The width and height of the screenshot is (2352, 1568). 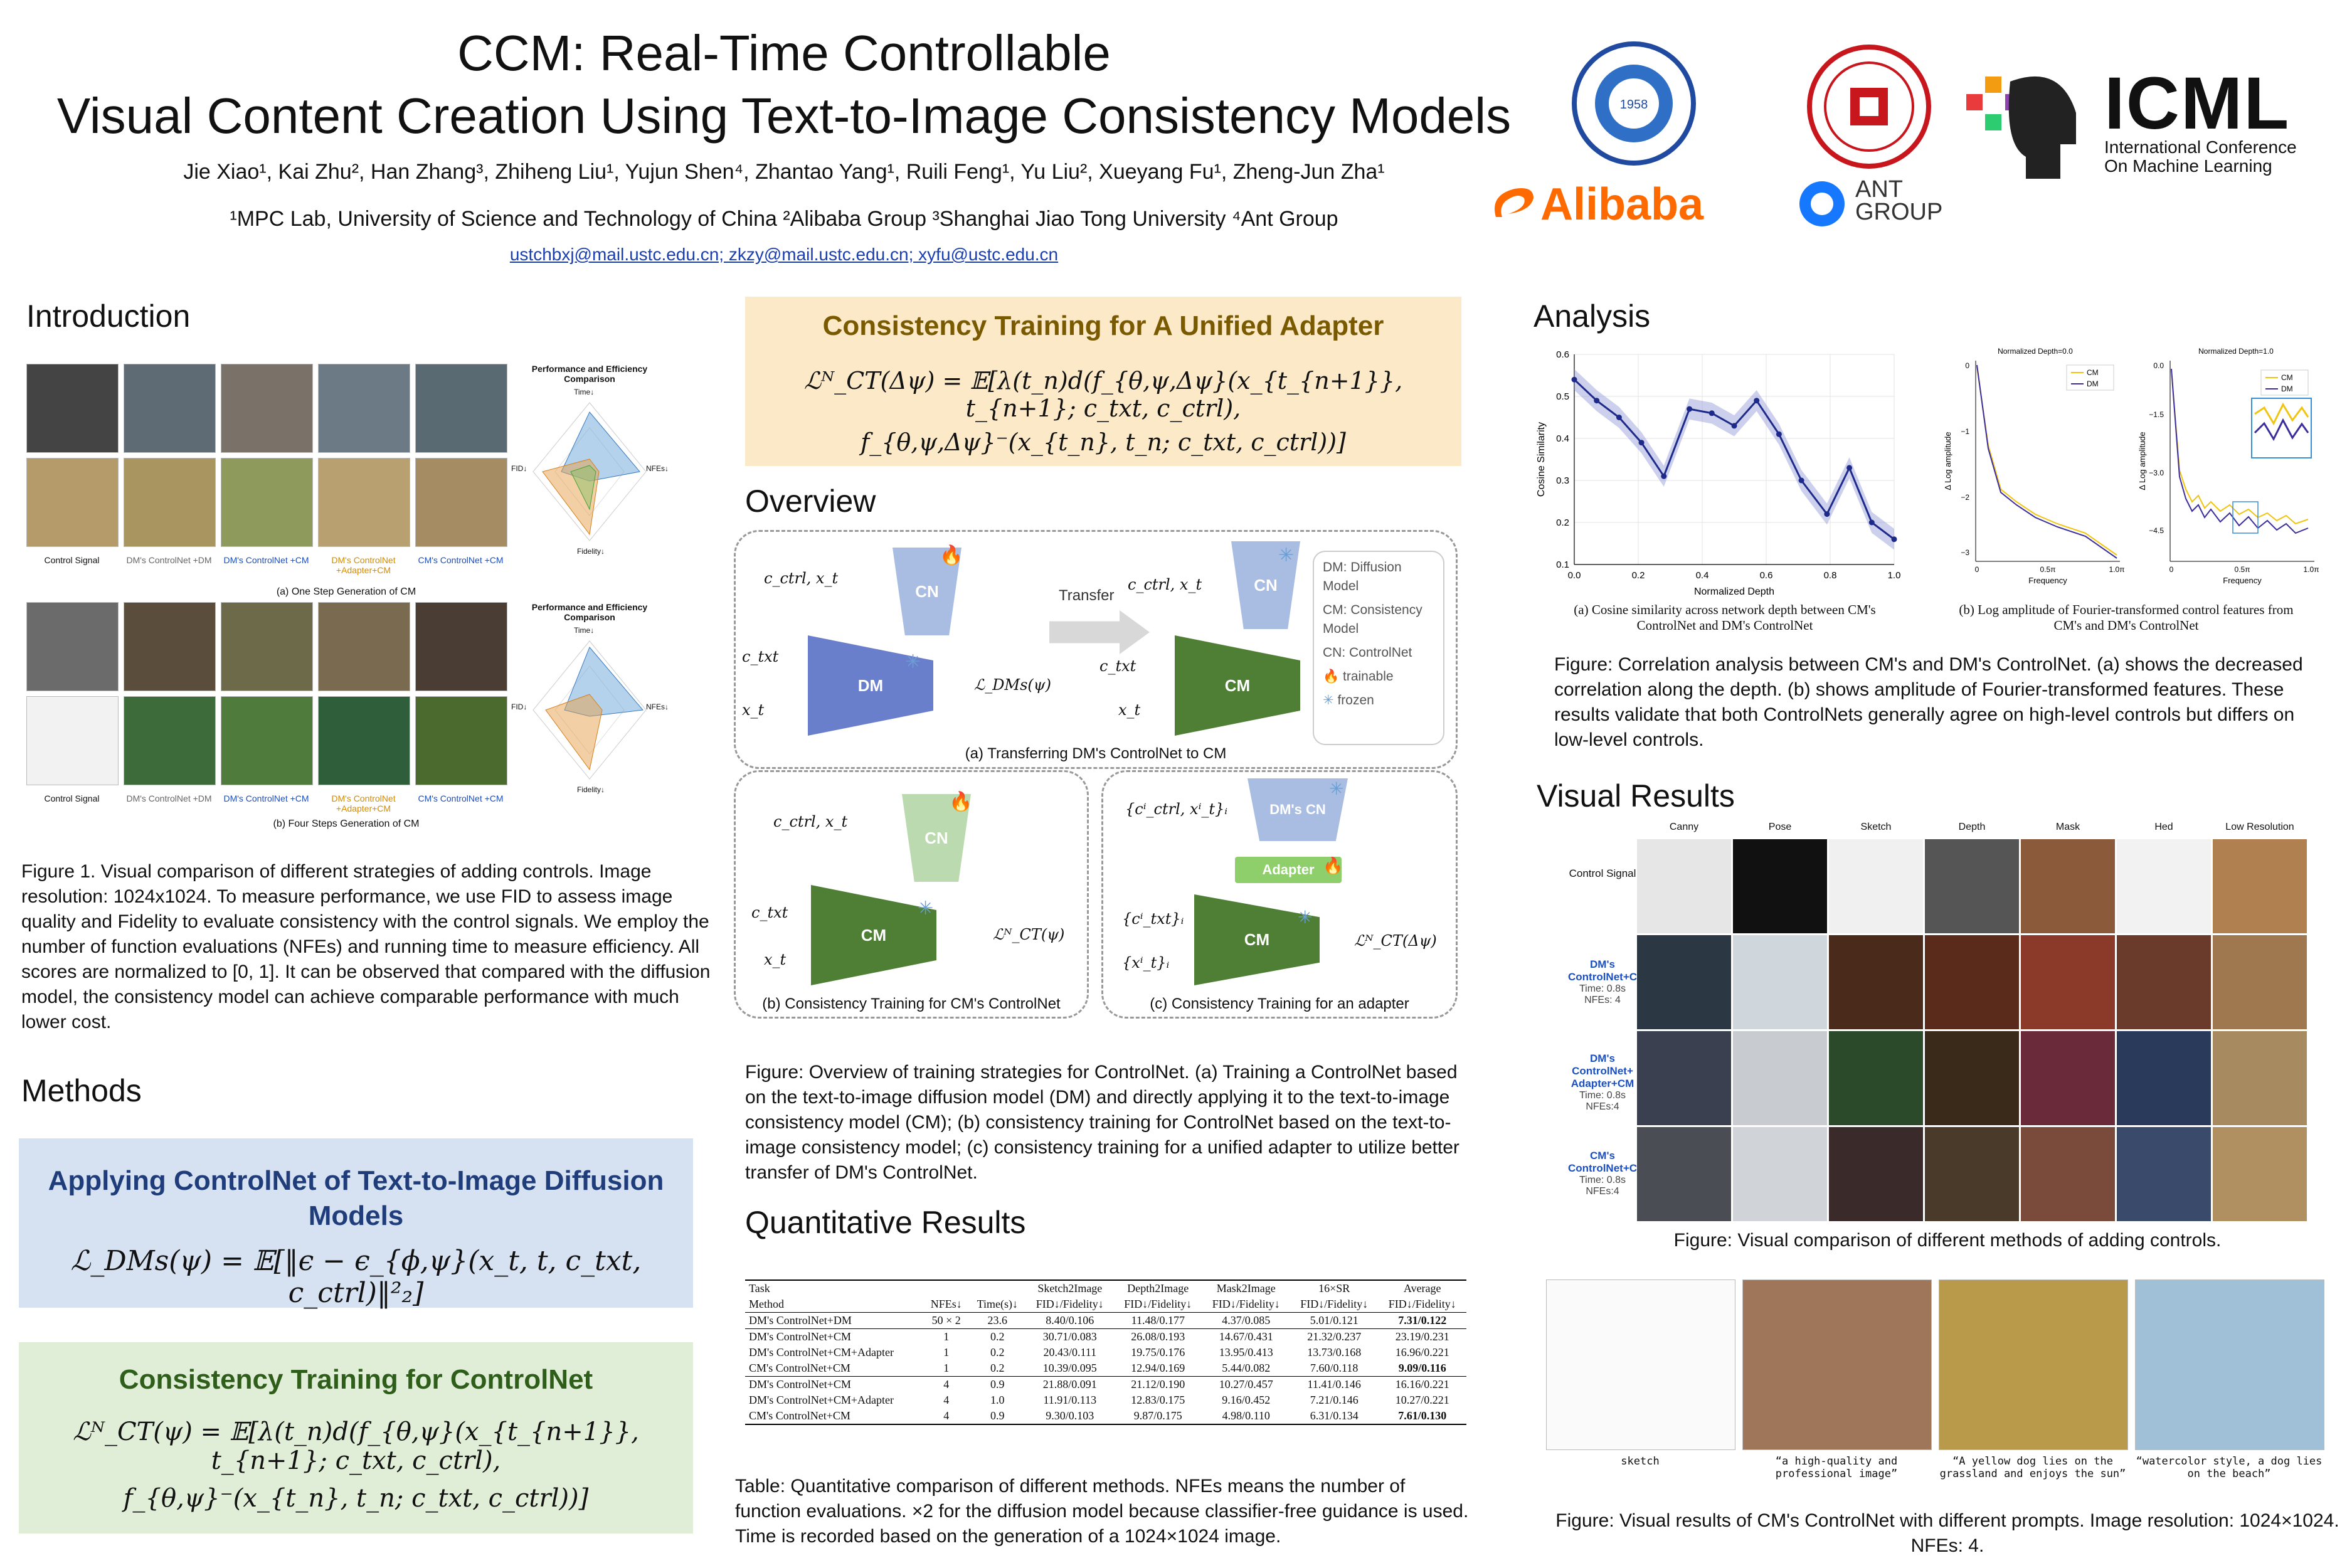 I want to click on column-header: Depth, so click(x=1972, y=827).